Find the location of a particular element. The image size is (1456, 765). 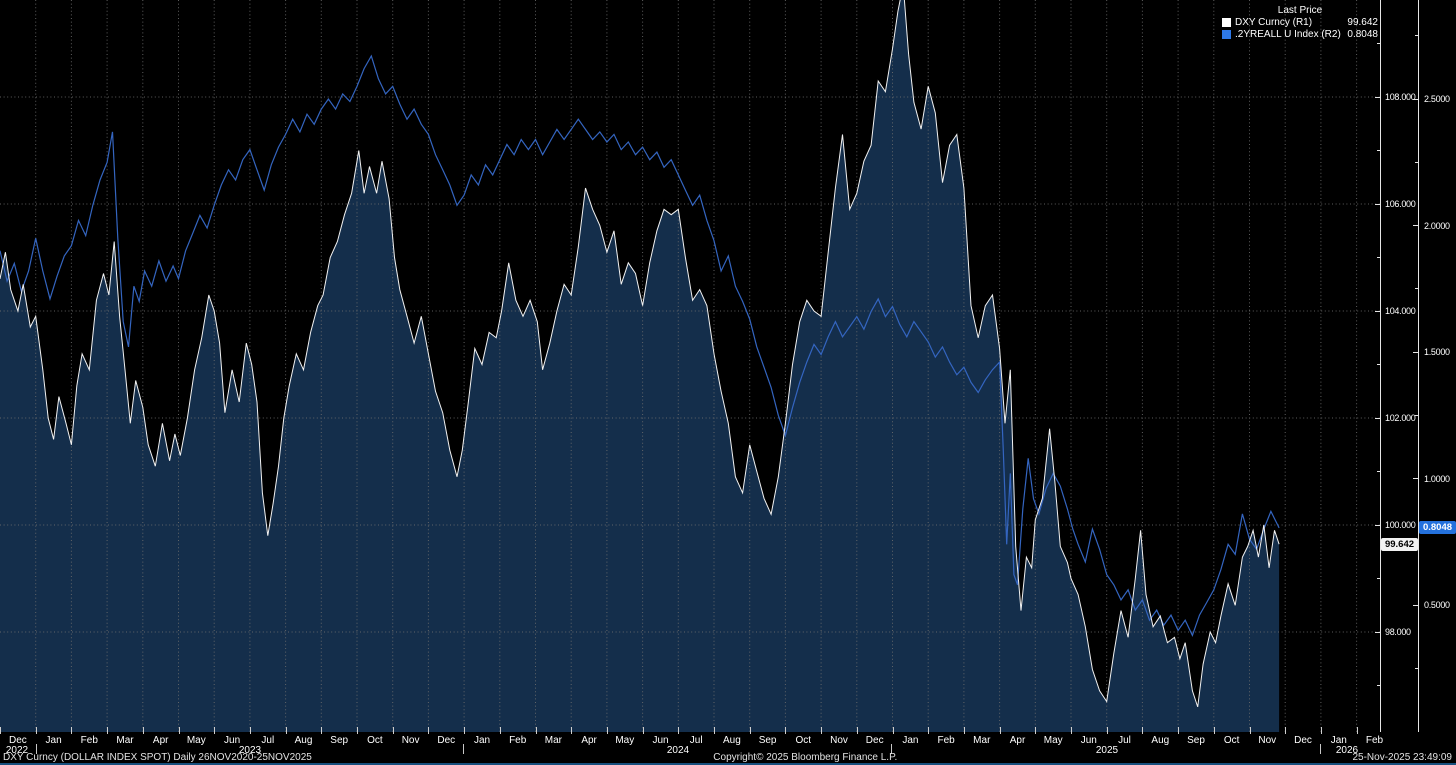

window-bottom-edge is located at coordinates (728, 764).